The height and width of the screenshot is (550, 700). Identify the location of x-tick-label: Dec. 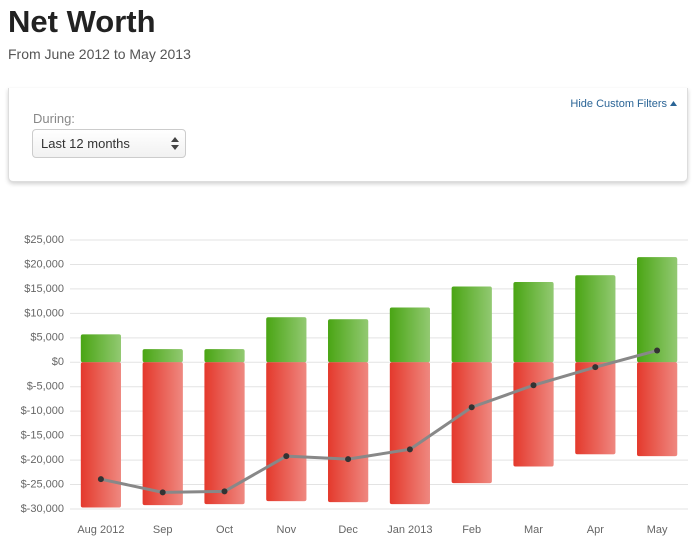
(348, 530).